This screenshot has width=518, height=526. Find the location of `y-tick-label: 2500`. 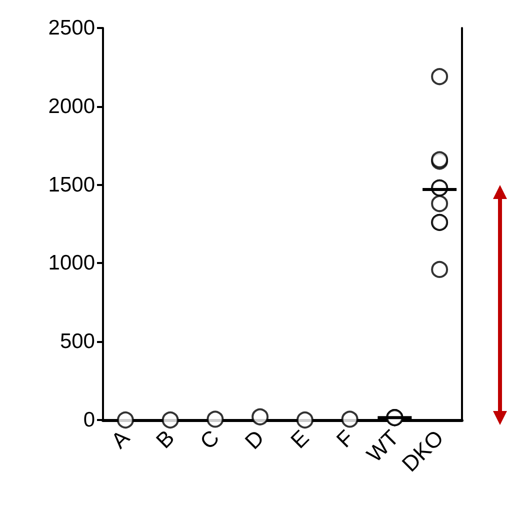

y-tick-label: 2500 is located at coordinates (71, 28).